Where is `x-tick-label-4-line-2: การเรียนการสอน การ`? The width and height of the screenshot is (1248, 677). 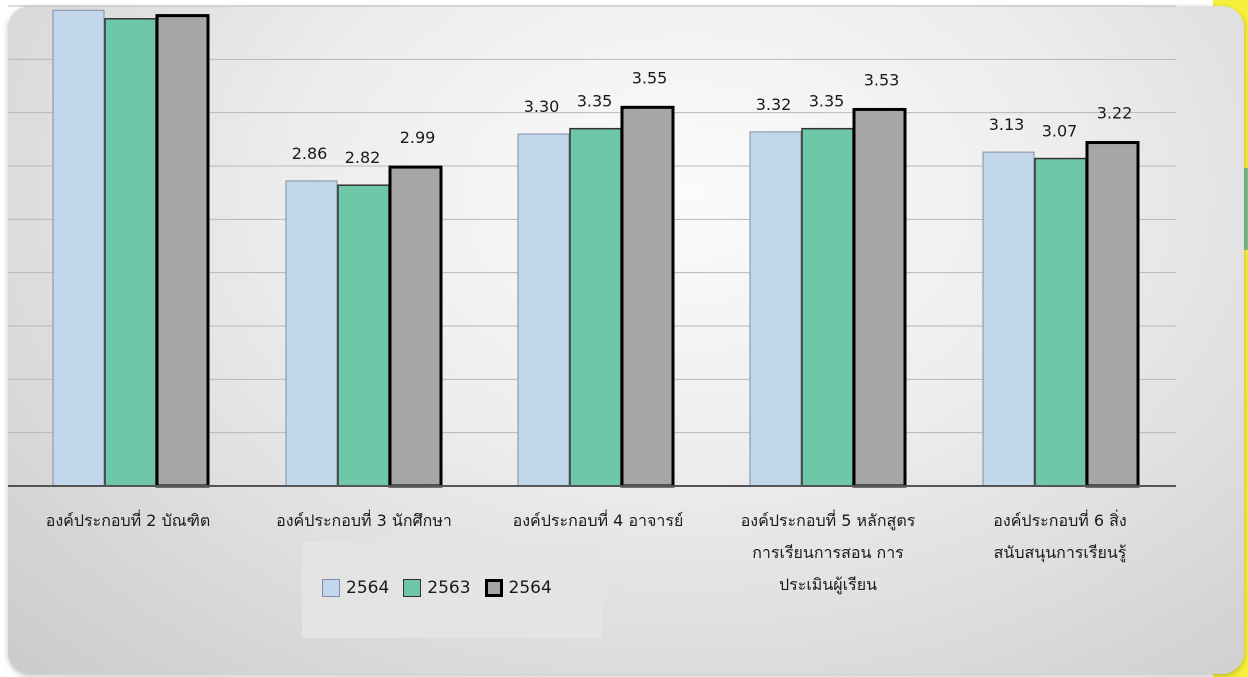 x-tick-label-4-line-2: การเรียนการสอน การ is located at coordinates (828, 552).